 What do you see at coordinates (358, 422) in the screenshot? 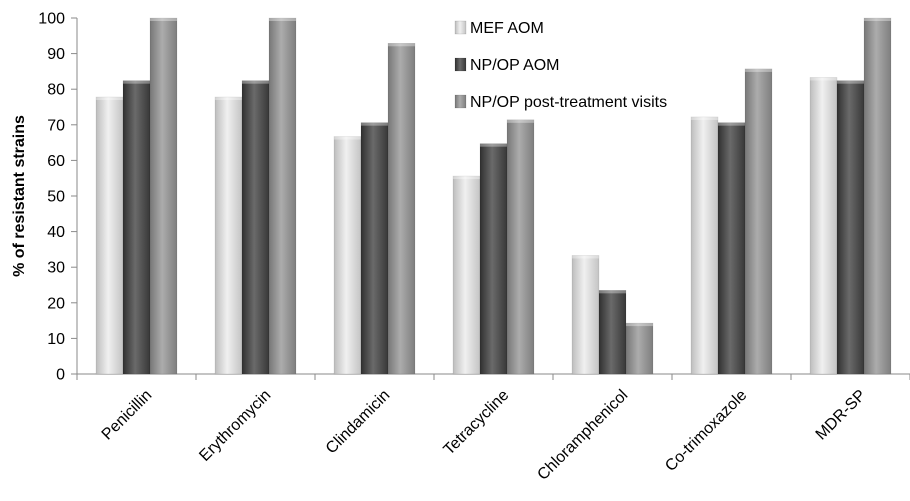
I see `x-category-label: Clindamicin` at bounding box center [358, 422].